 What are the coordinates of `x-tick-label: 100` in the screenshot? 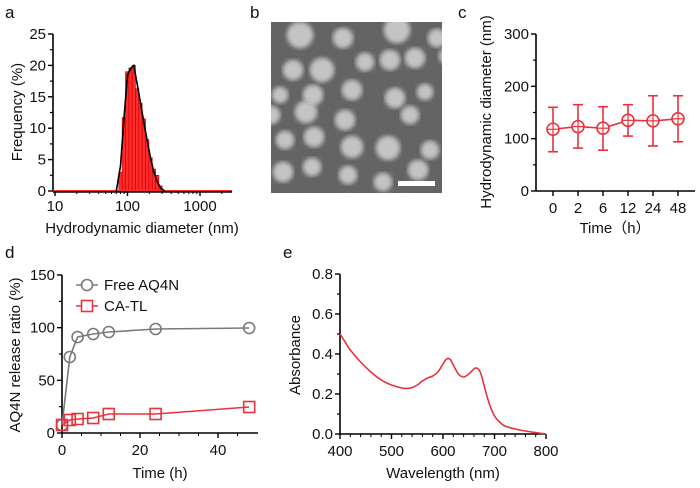 It's located at (127, 206).